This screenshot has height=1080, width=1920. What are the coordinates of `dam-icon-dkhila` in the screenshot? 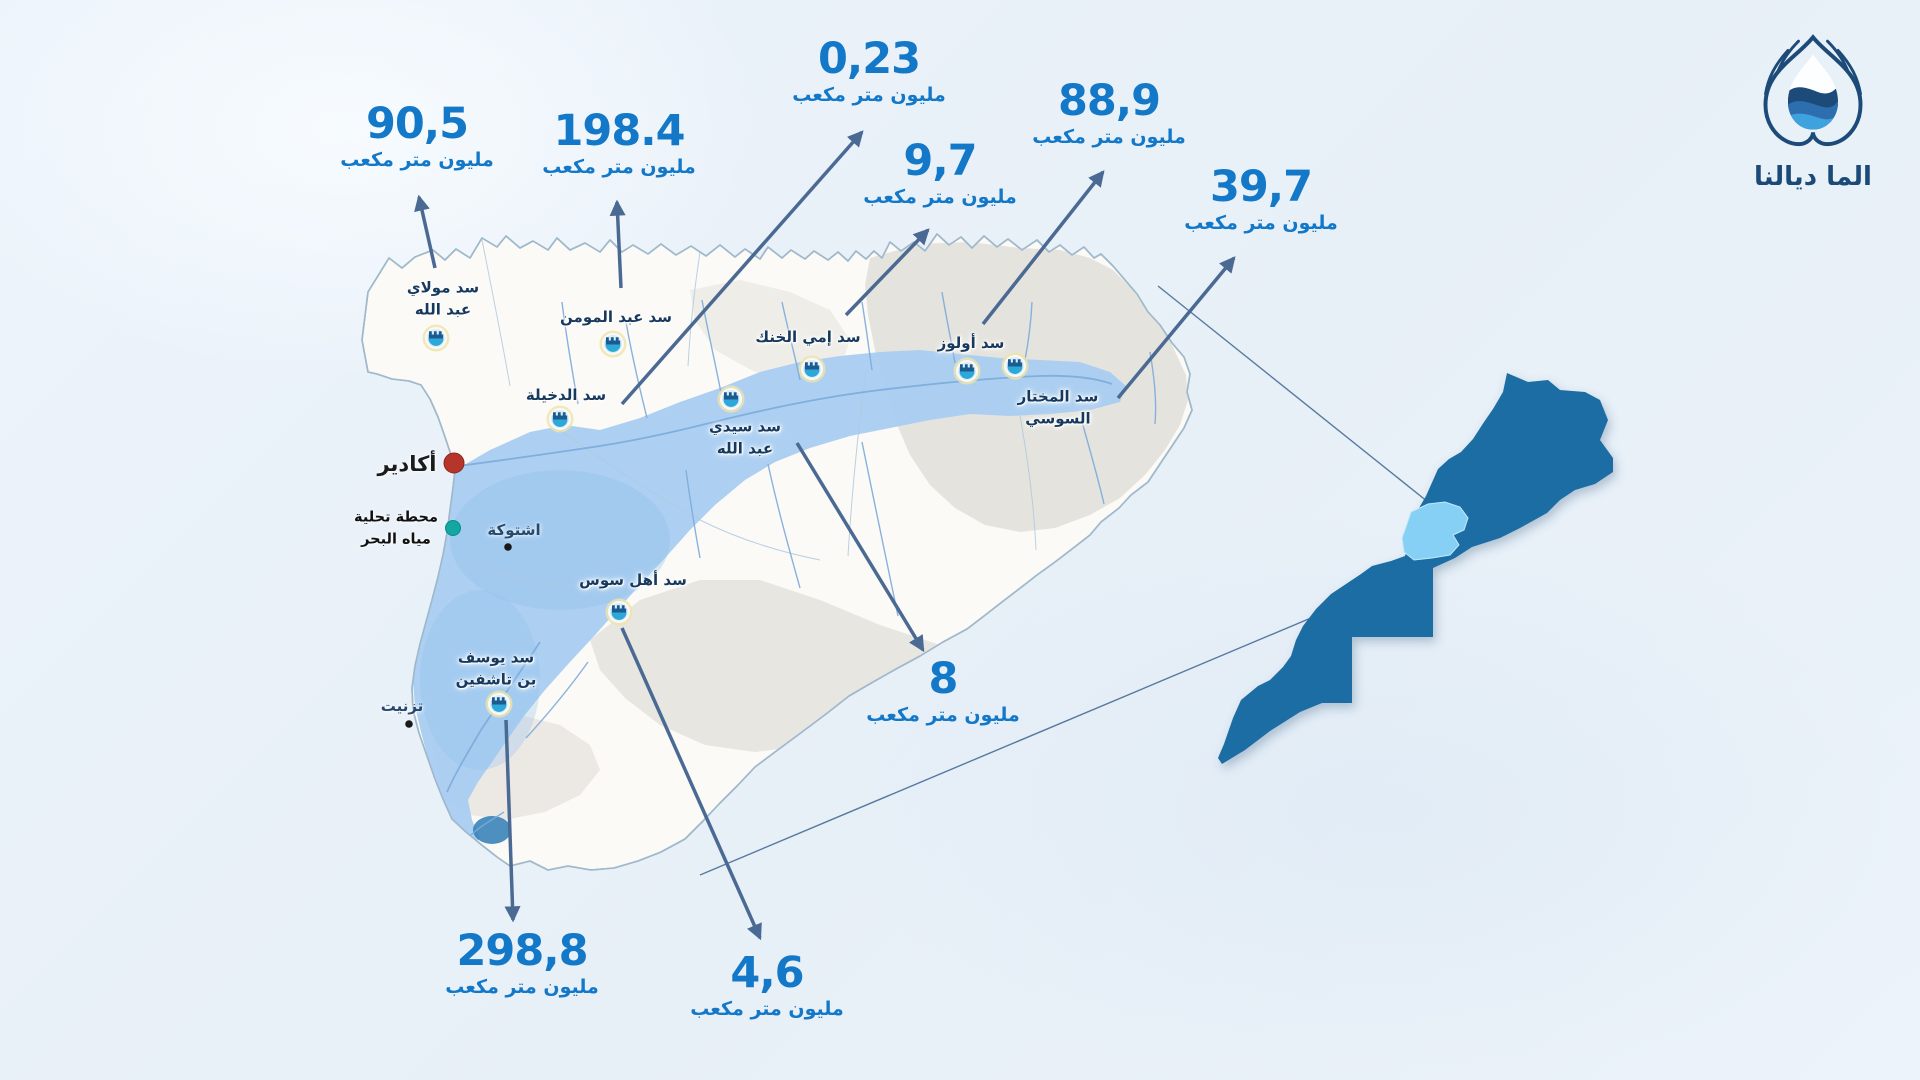 It's located at (560, 419).